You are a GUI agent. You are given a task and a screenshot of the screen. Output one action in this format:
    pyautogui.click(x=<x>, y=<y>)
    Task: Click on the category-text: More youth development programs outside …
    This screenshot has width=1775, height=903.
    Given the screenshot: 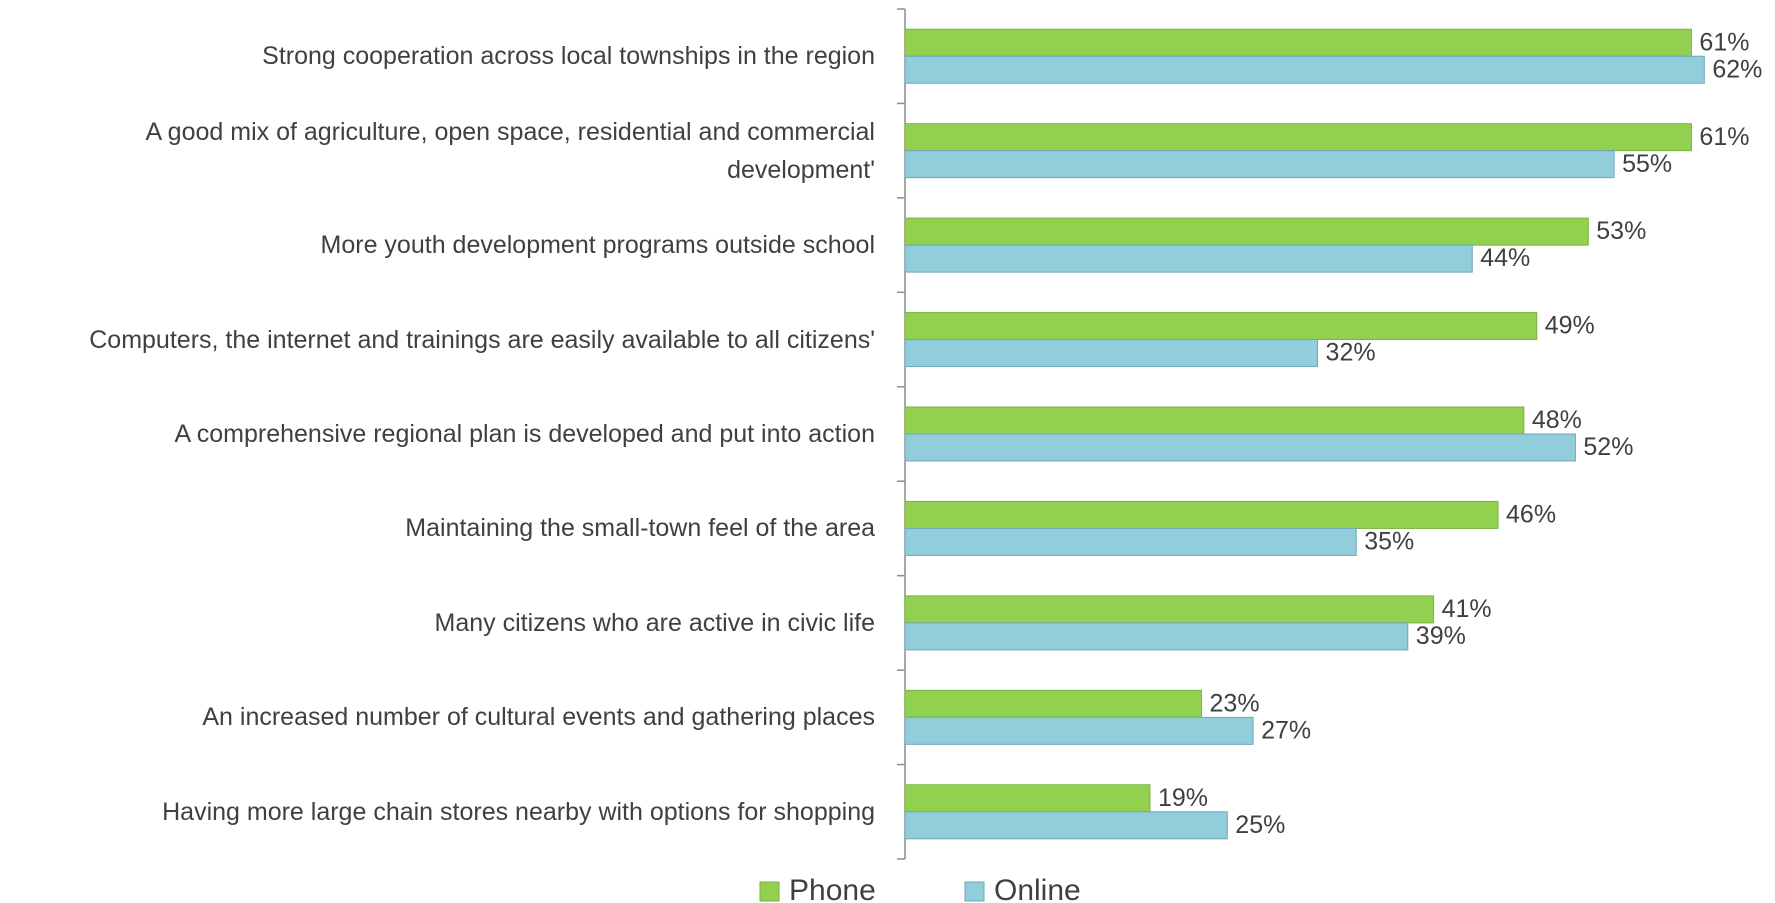 What is the action you would take?
    pyautogui.click(x=597, y=245)
    